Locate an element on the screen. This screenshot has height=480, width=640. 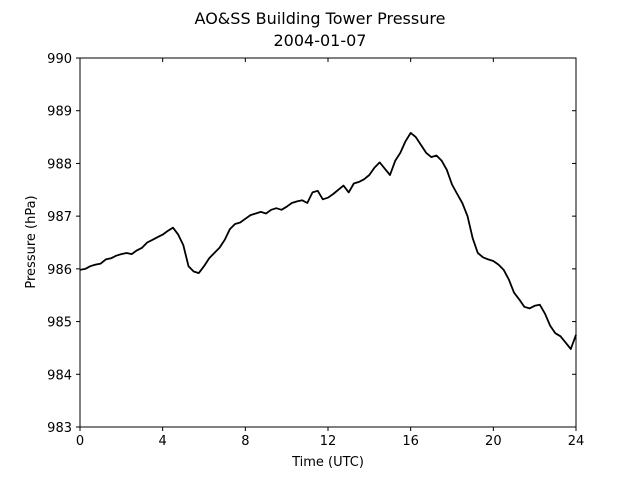
x-tick-label: 0 is located at coordinates (80, 441).